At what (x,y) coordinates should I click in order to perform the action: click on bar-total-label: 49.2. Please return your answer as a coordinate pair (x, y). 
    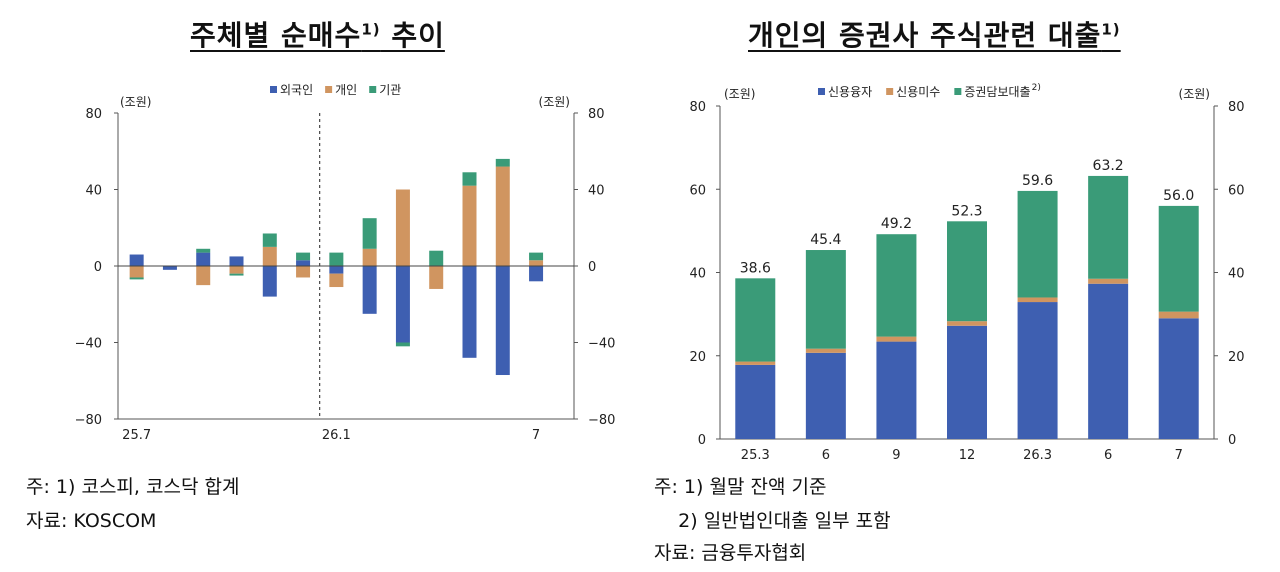
    Looking at the image, I should click on (896, 224).